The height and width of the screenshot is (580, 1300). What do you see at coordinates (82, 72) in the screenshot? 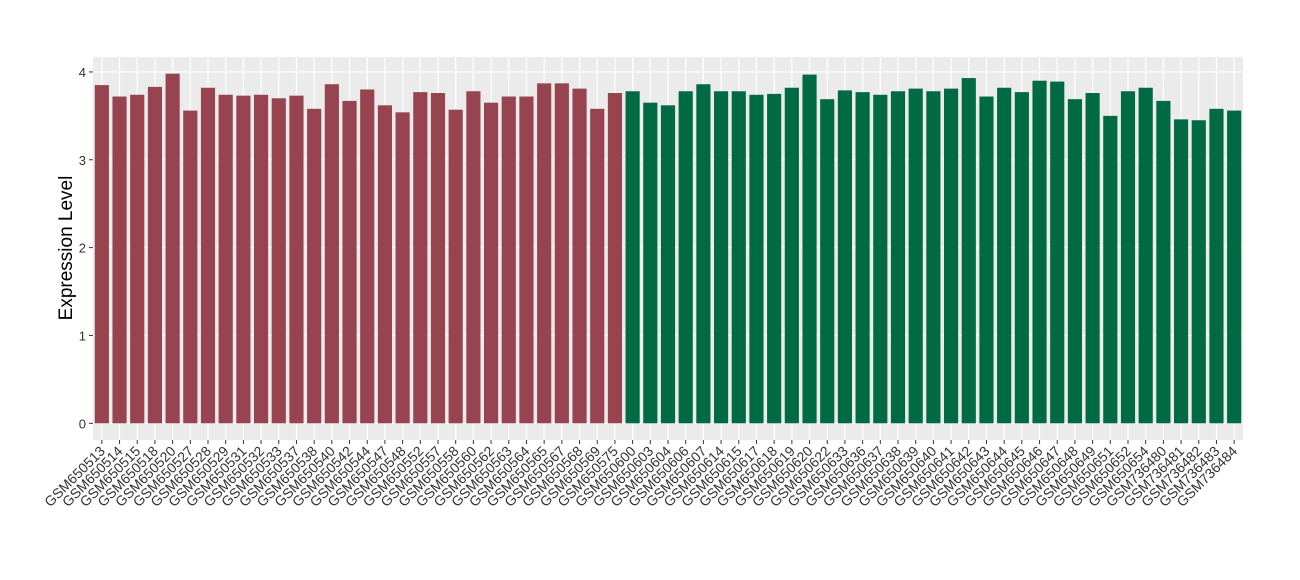
I see `y-tick-label: 4` at bounding box center [82, 72].